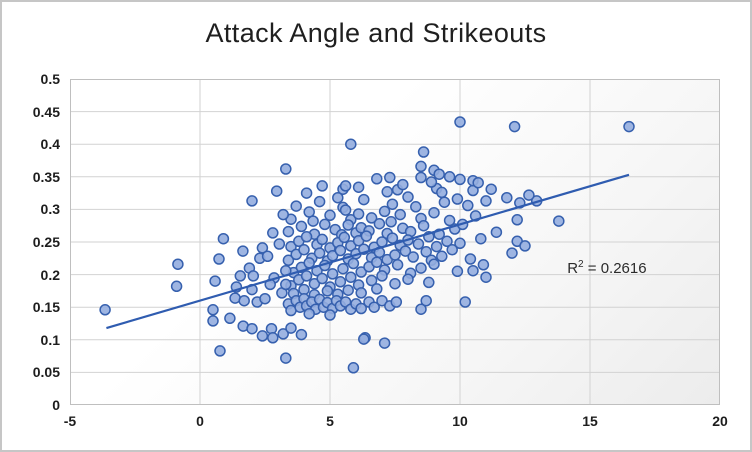 The height and width of the screenshot is (452, 752). Describe the element at coordinates (615, 269) in the screenshot. I see `r-squared-value: = 0.2616` at that location.